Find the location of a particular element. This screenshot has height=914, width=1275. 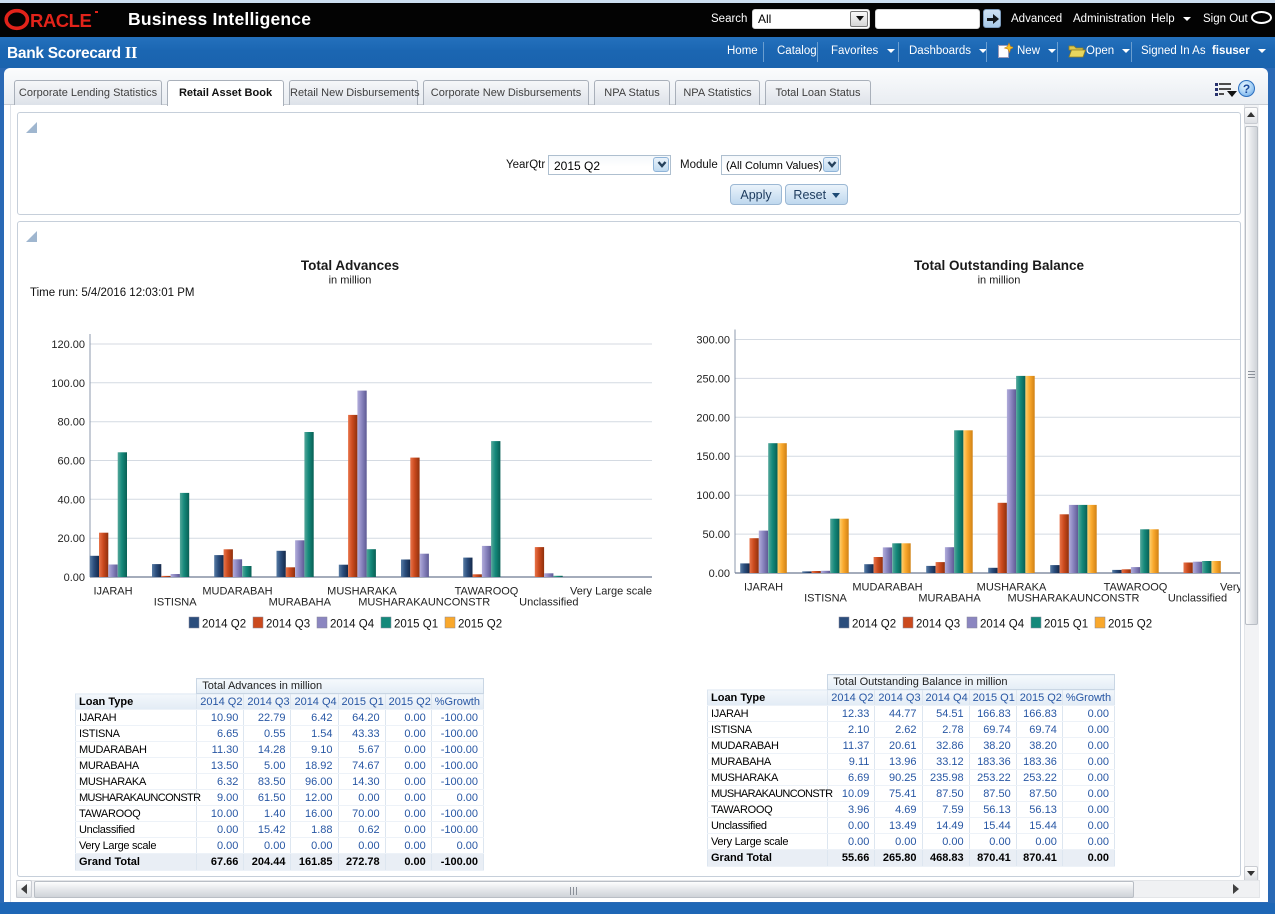

svg-text: 250.00 is located at coordinates (713, 379).